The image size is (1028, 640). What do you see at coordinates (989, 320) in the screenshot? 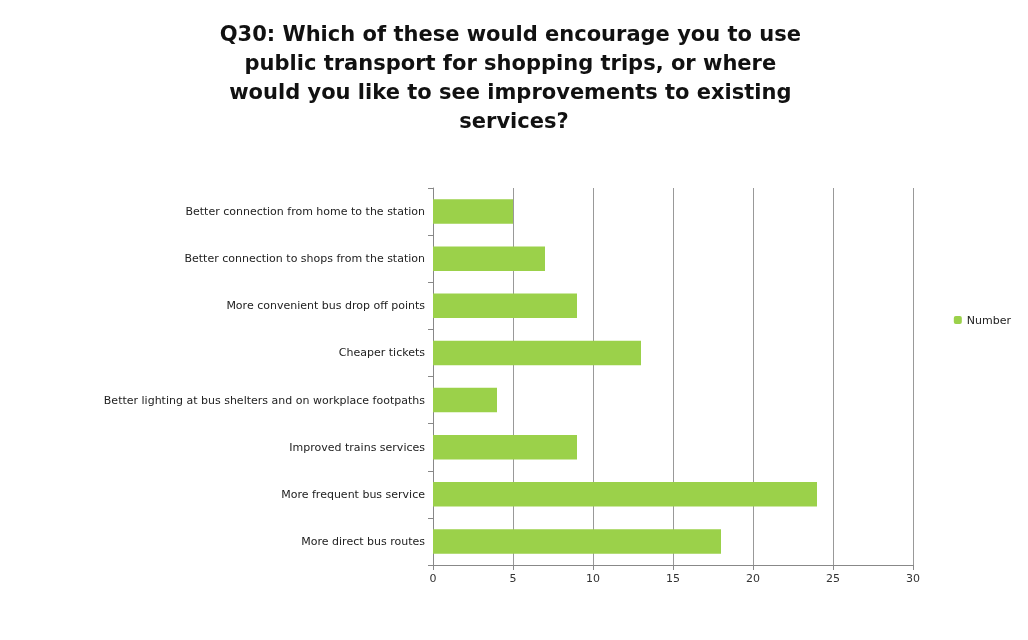
I see `legend-label: Number` at bounding box center [989, 320].